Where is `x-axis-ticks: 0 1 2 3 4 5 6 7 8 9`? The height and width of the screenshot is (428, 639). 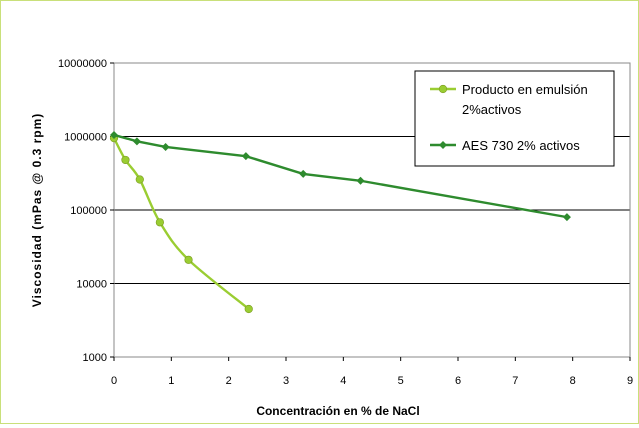 x-axis-ticks: 0 1 2 3 4 5 6 7 8 9 is located at coordinates (372, 372).